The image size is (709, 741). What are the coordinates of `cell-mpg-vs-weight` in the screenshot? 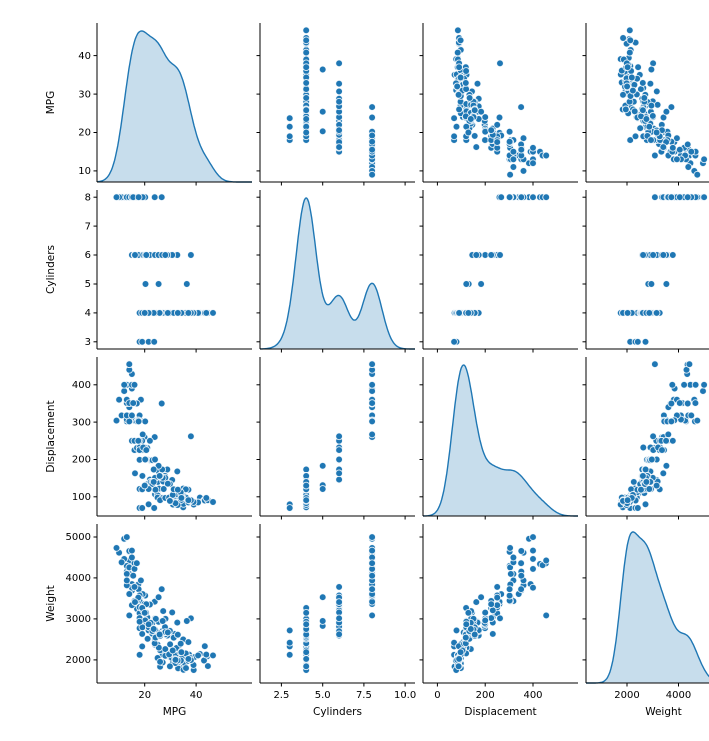 It's located at (646, 104).